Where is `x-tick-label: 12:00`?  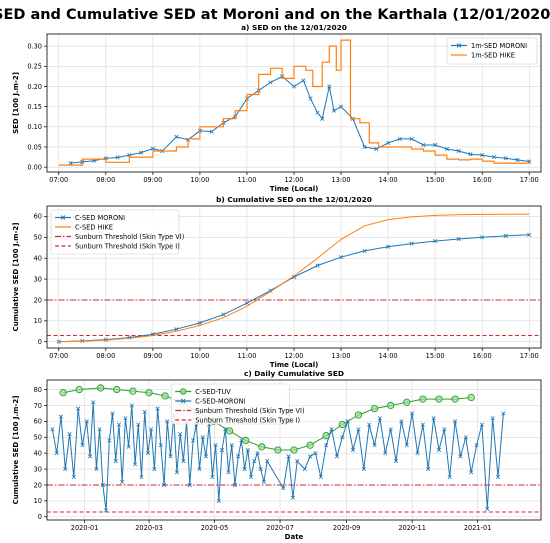 x-tick-label: 12:00 is located at coordinates (293, 180).